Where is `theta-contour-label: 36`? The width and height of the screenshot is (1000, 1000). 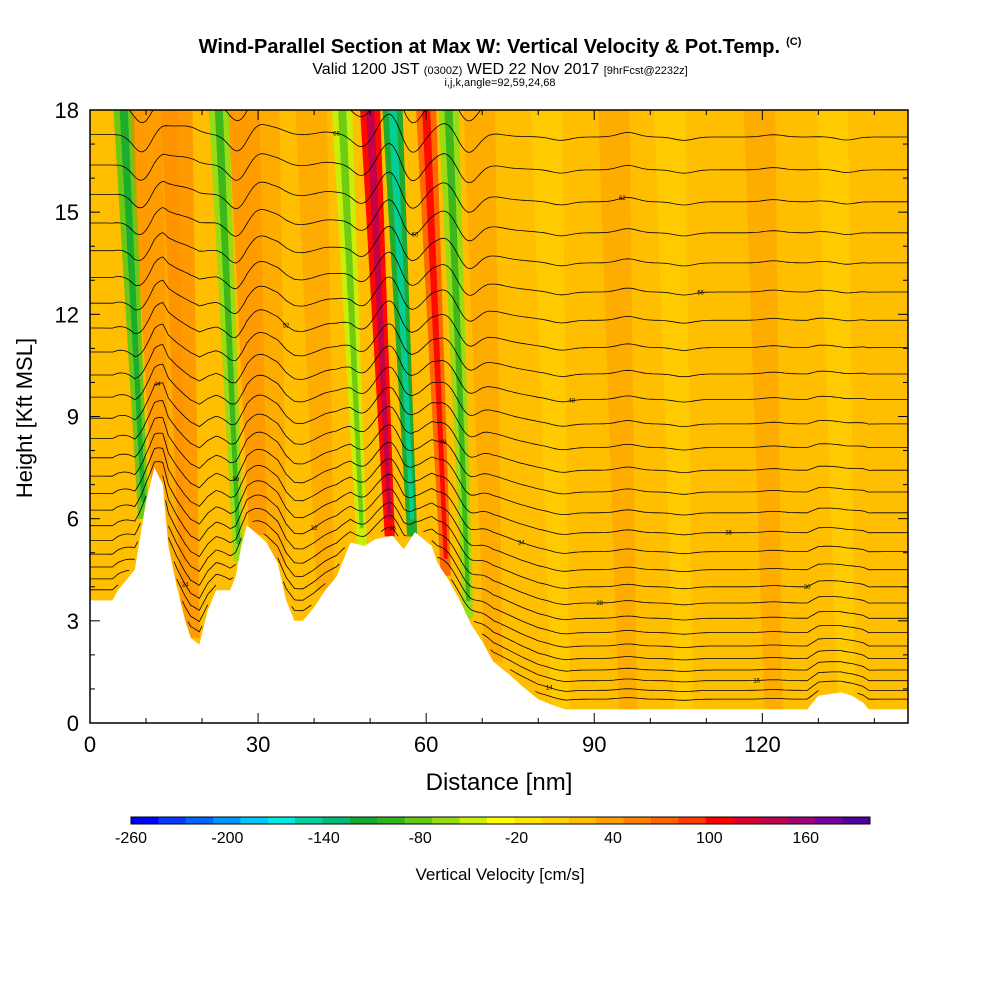 theta-contour-label: 36 is located at coordinates (728, 534).